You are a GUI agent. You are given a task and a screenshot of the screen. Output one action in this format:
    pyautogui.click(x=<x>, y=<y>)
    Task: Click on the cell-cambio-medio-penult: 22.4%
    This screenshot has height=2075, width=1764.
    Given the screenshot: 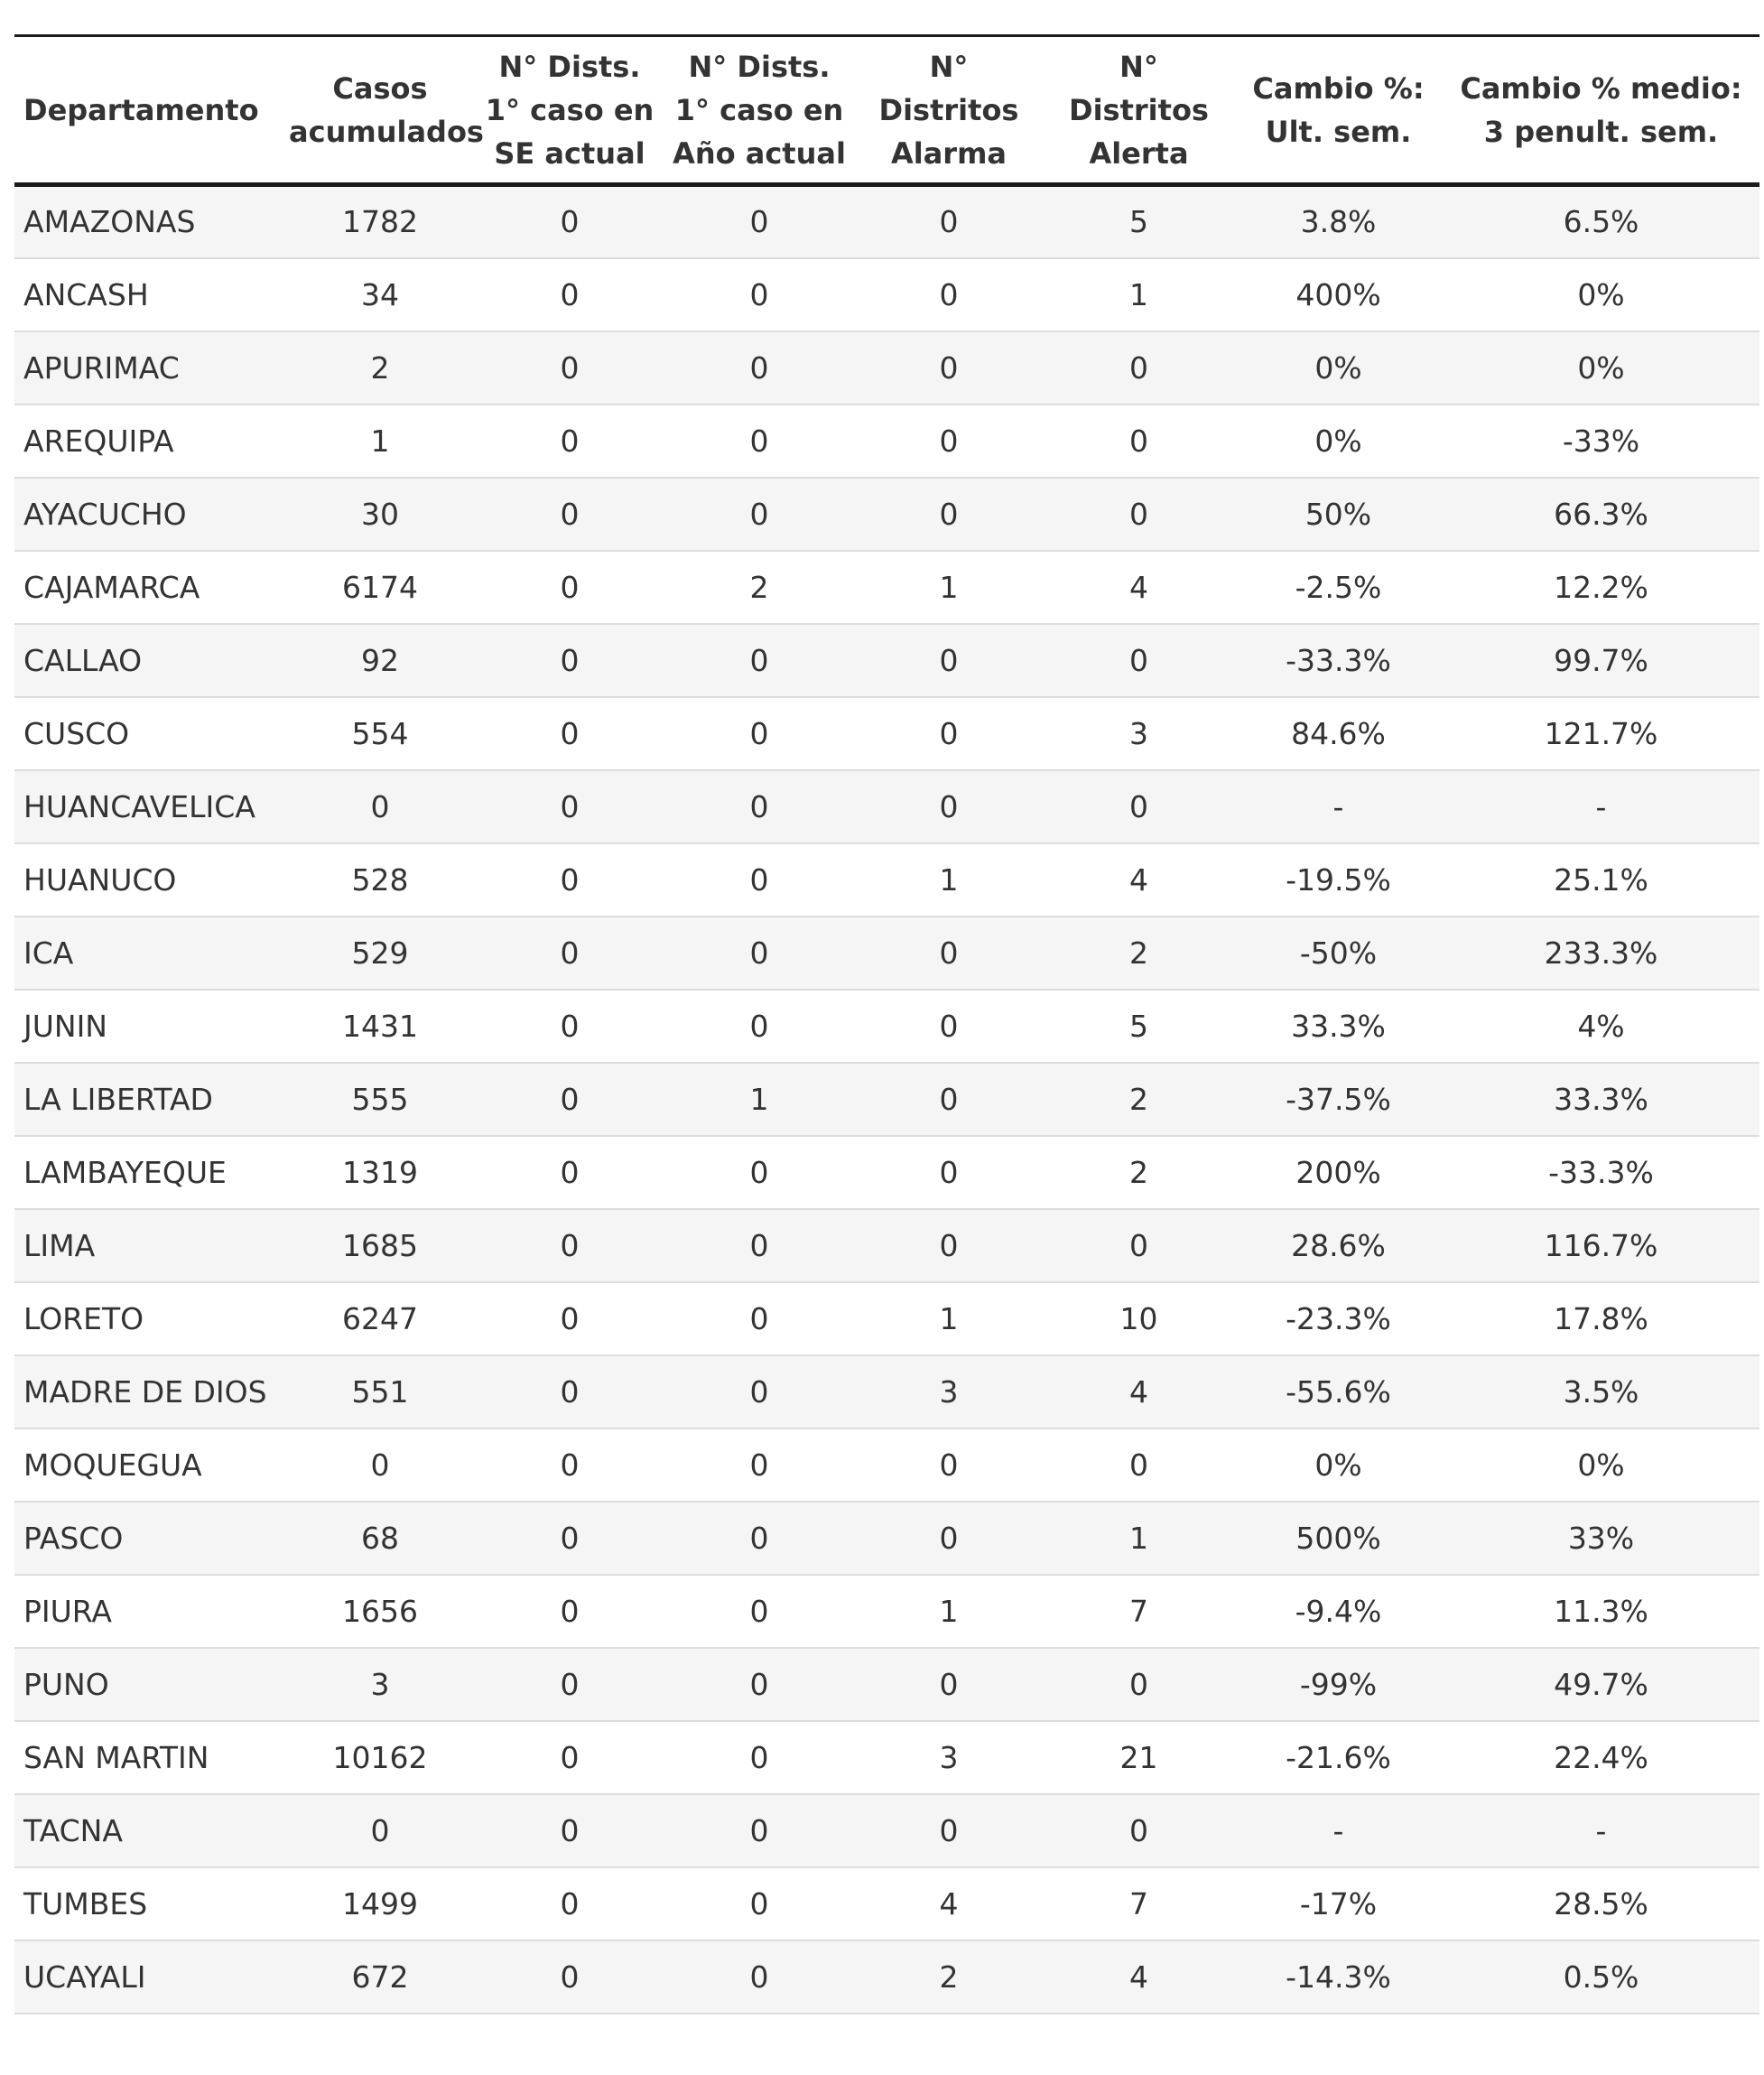 What is the action you would take?
    pyautogui.click(x=1601, y=1757)
    